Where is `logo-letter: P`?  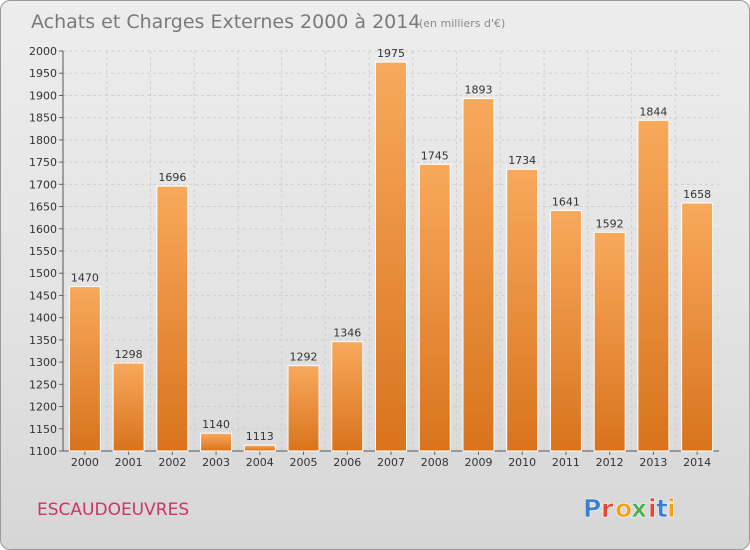 logo-letter: P is located at coordinates (592, 508).